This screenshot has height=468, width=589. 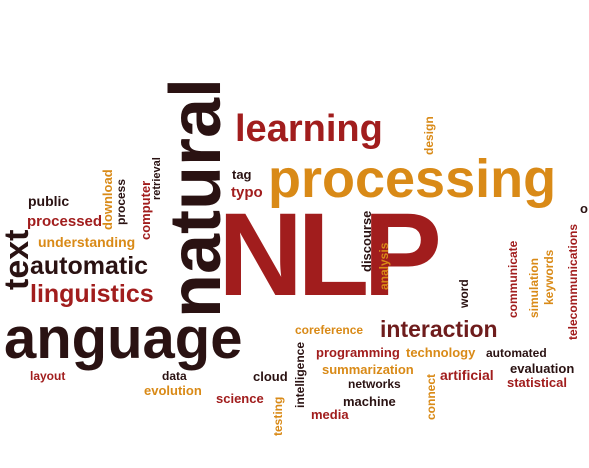 I want to click on word-word: word, so click(x=464, y=293).